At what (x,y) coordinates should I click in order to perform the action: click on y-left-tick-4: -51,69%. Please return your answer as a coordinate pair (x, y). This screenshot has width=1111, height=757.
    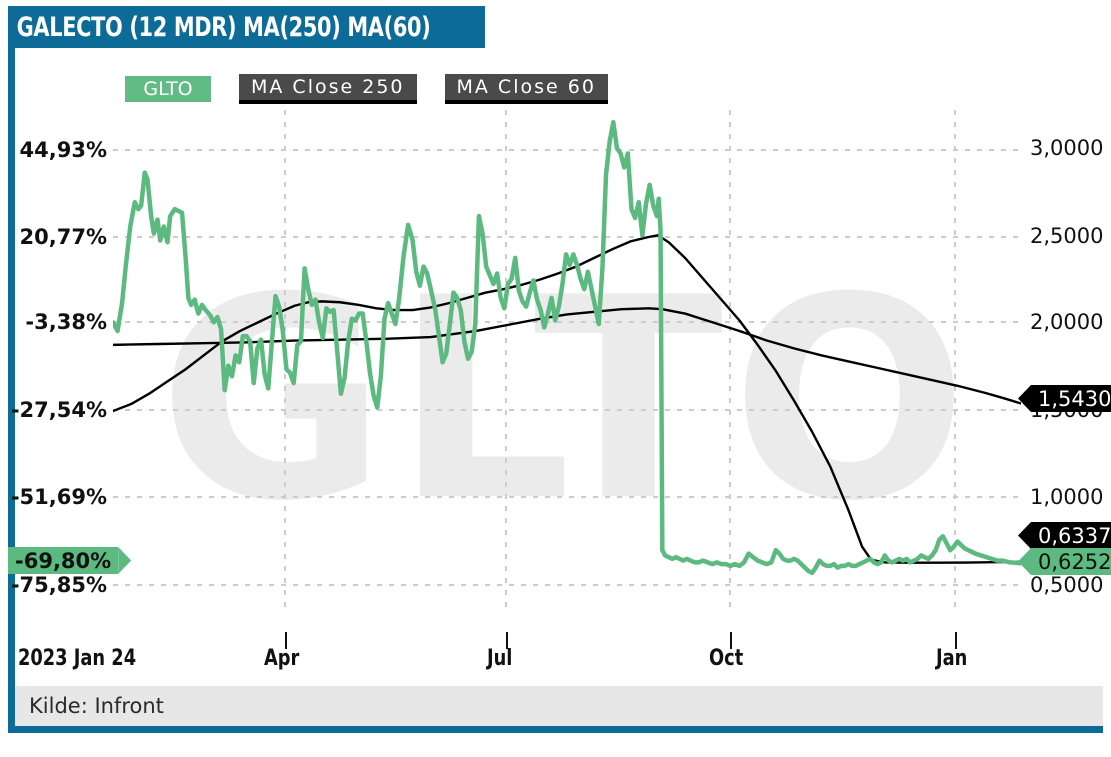
    Looking at the image, I should click on (58, 497).